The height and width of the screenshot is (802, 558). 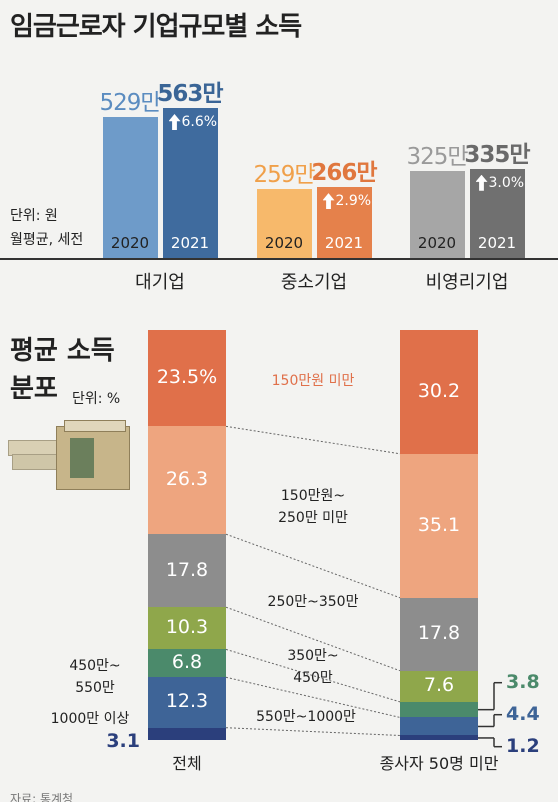 What do you see at coordinates (497, 154) in the screenshot?
I see `value-label: 335만` at bounding box center [497, 154].